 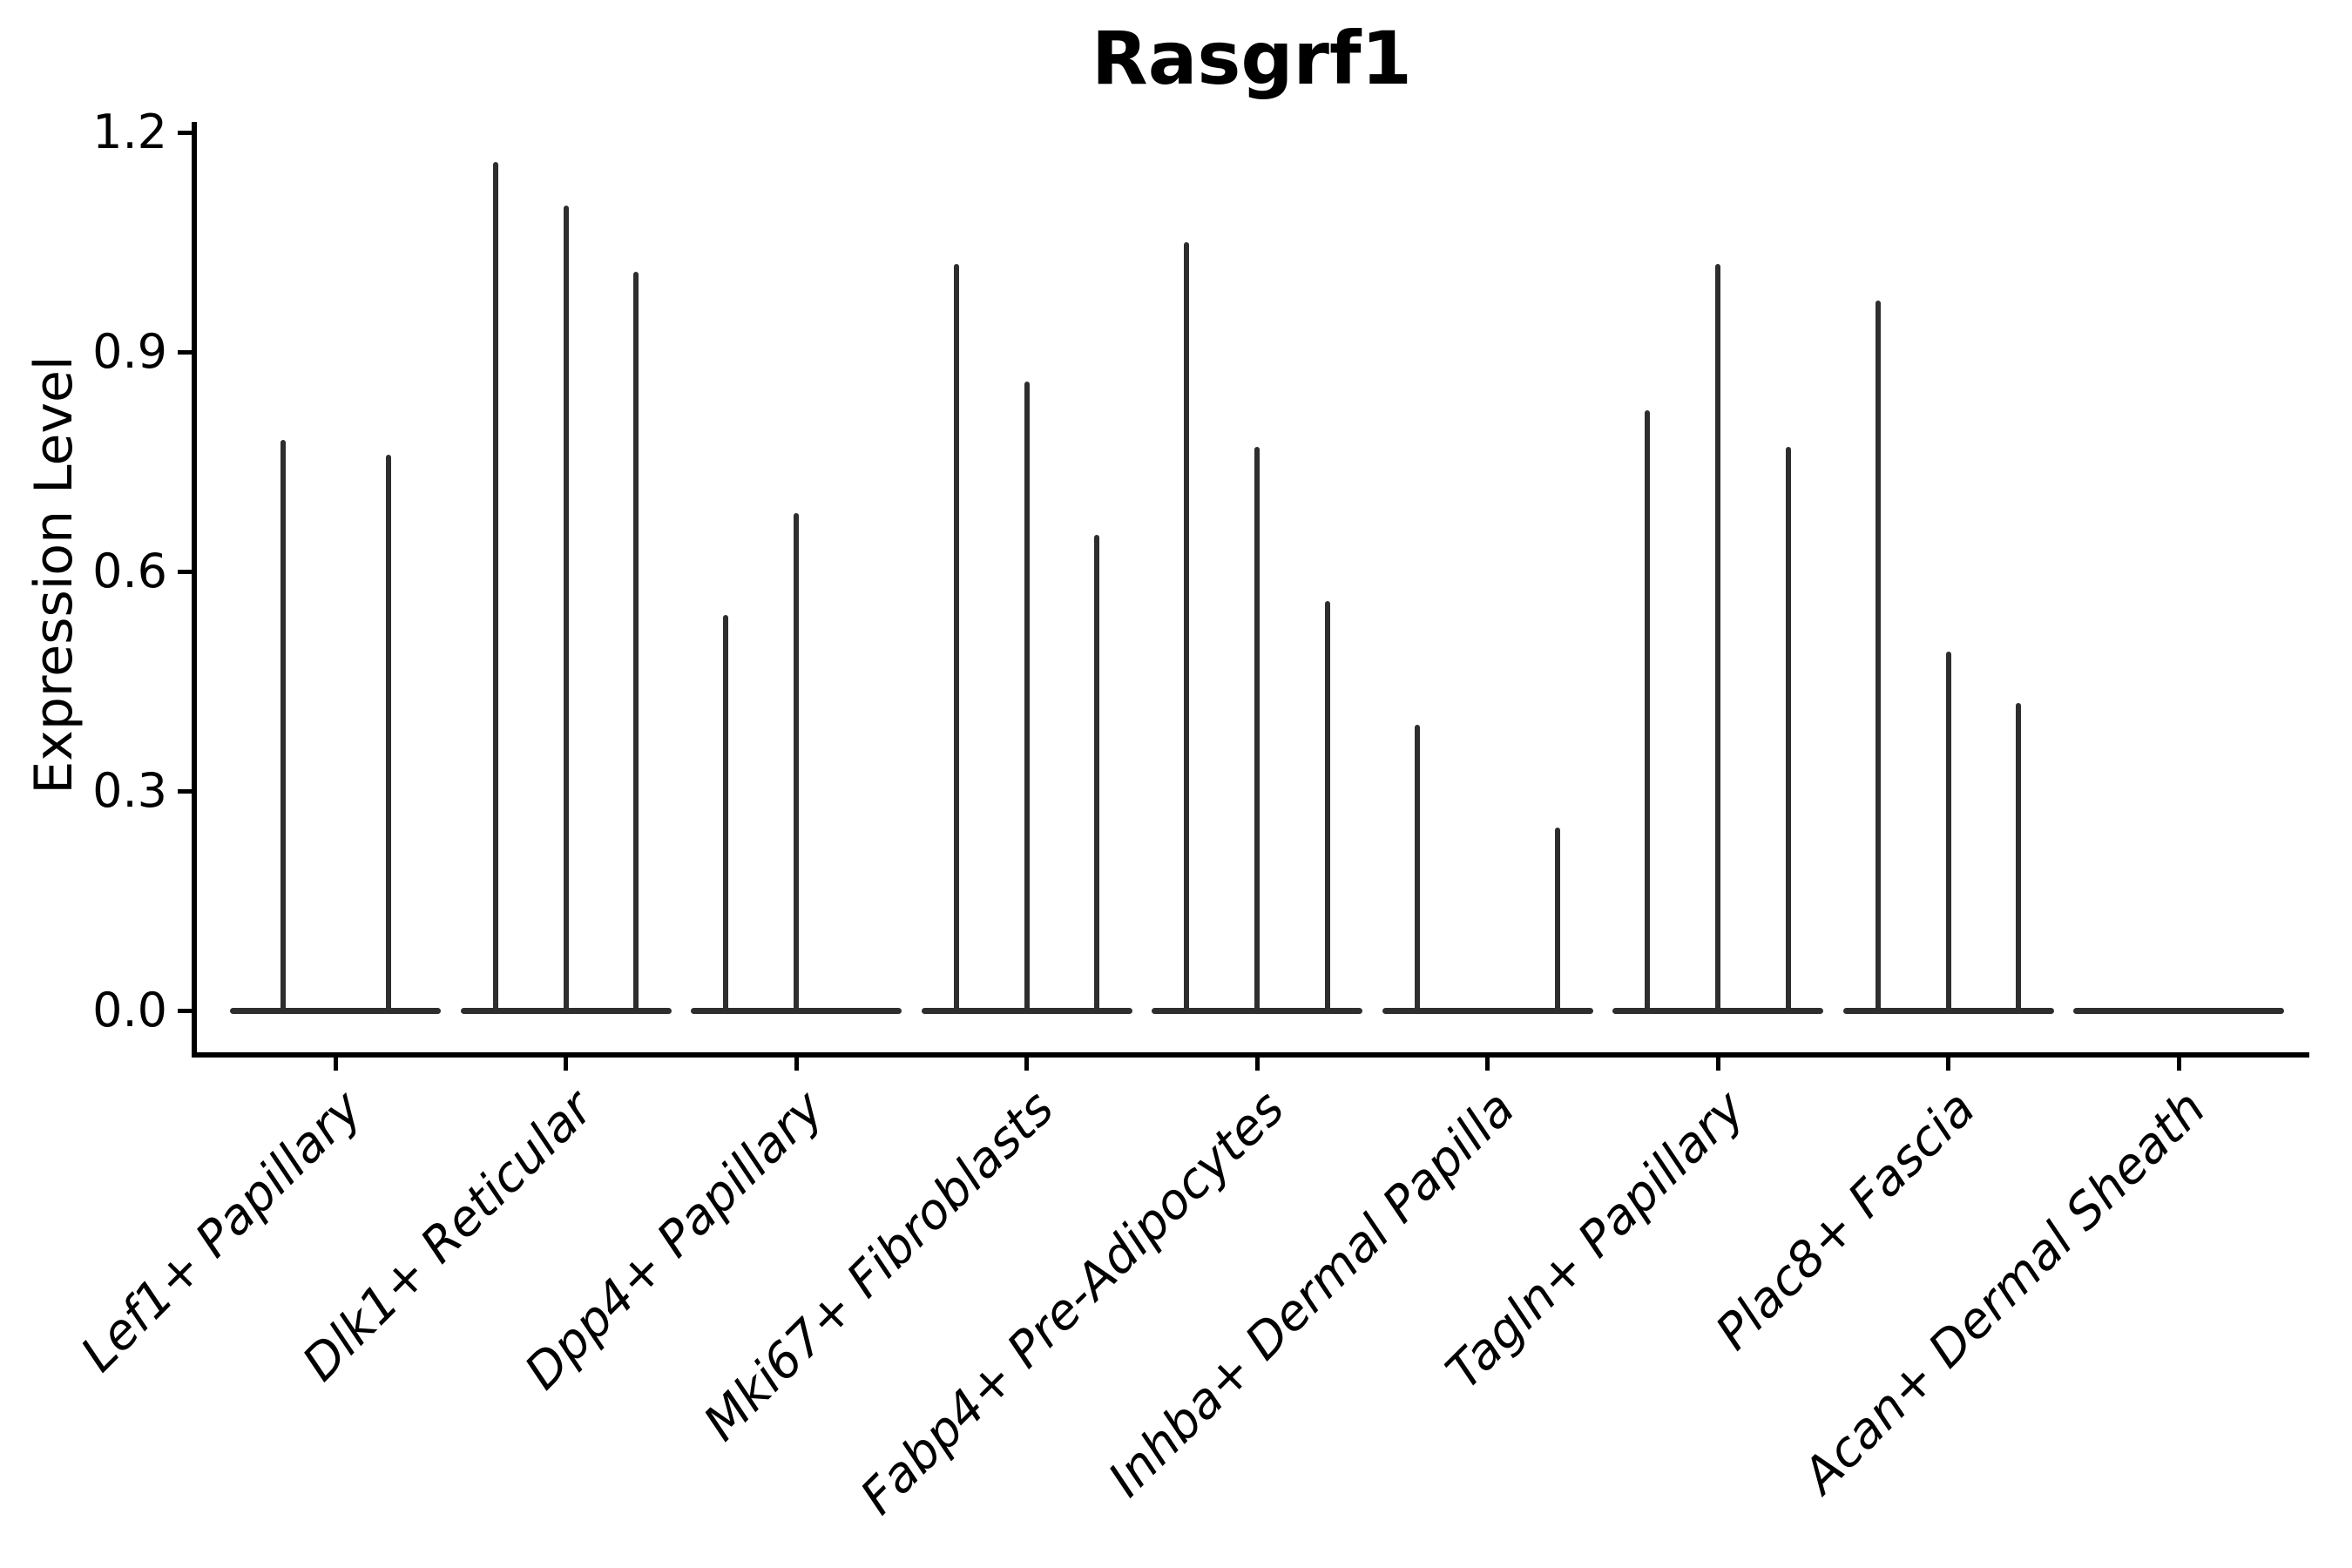 What do you see at coordinates (2004, 1291) in the screenshot?
I see `x-tick-label: Acan+ Dermal Sheath` at bounding box center [2004, 1291].